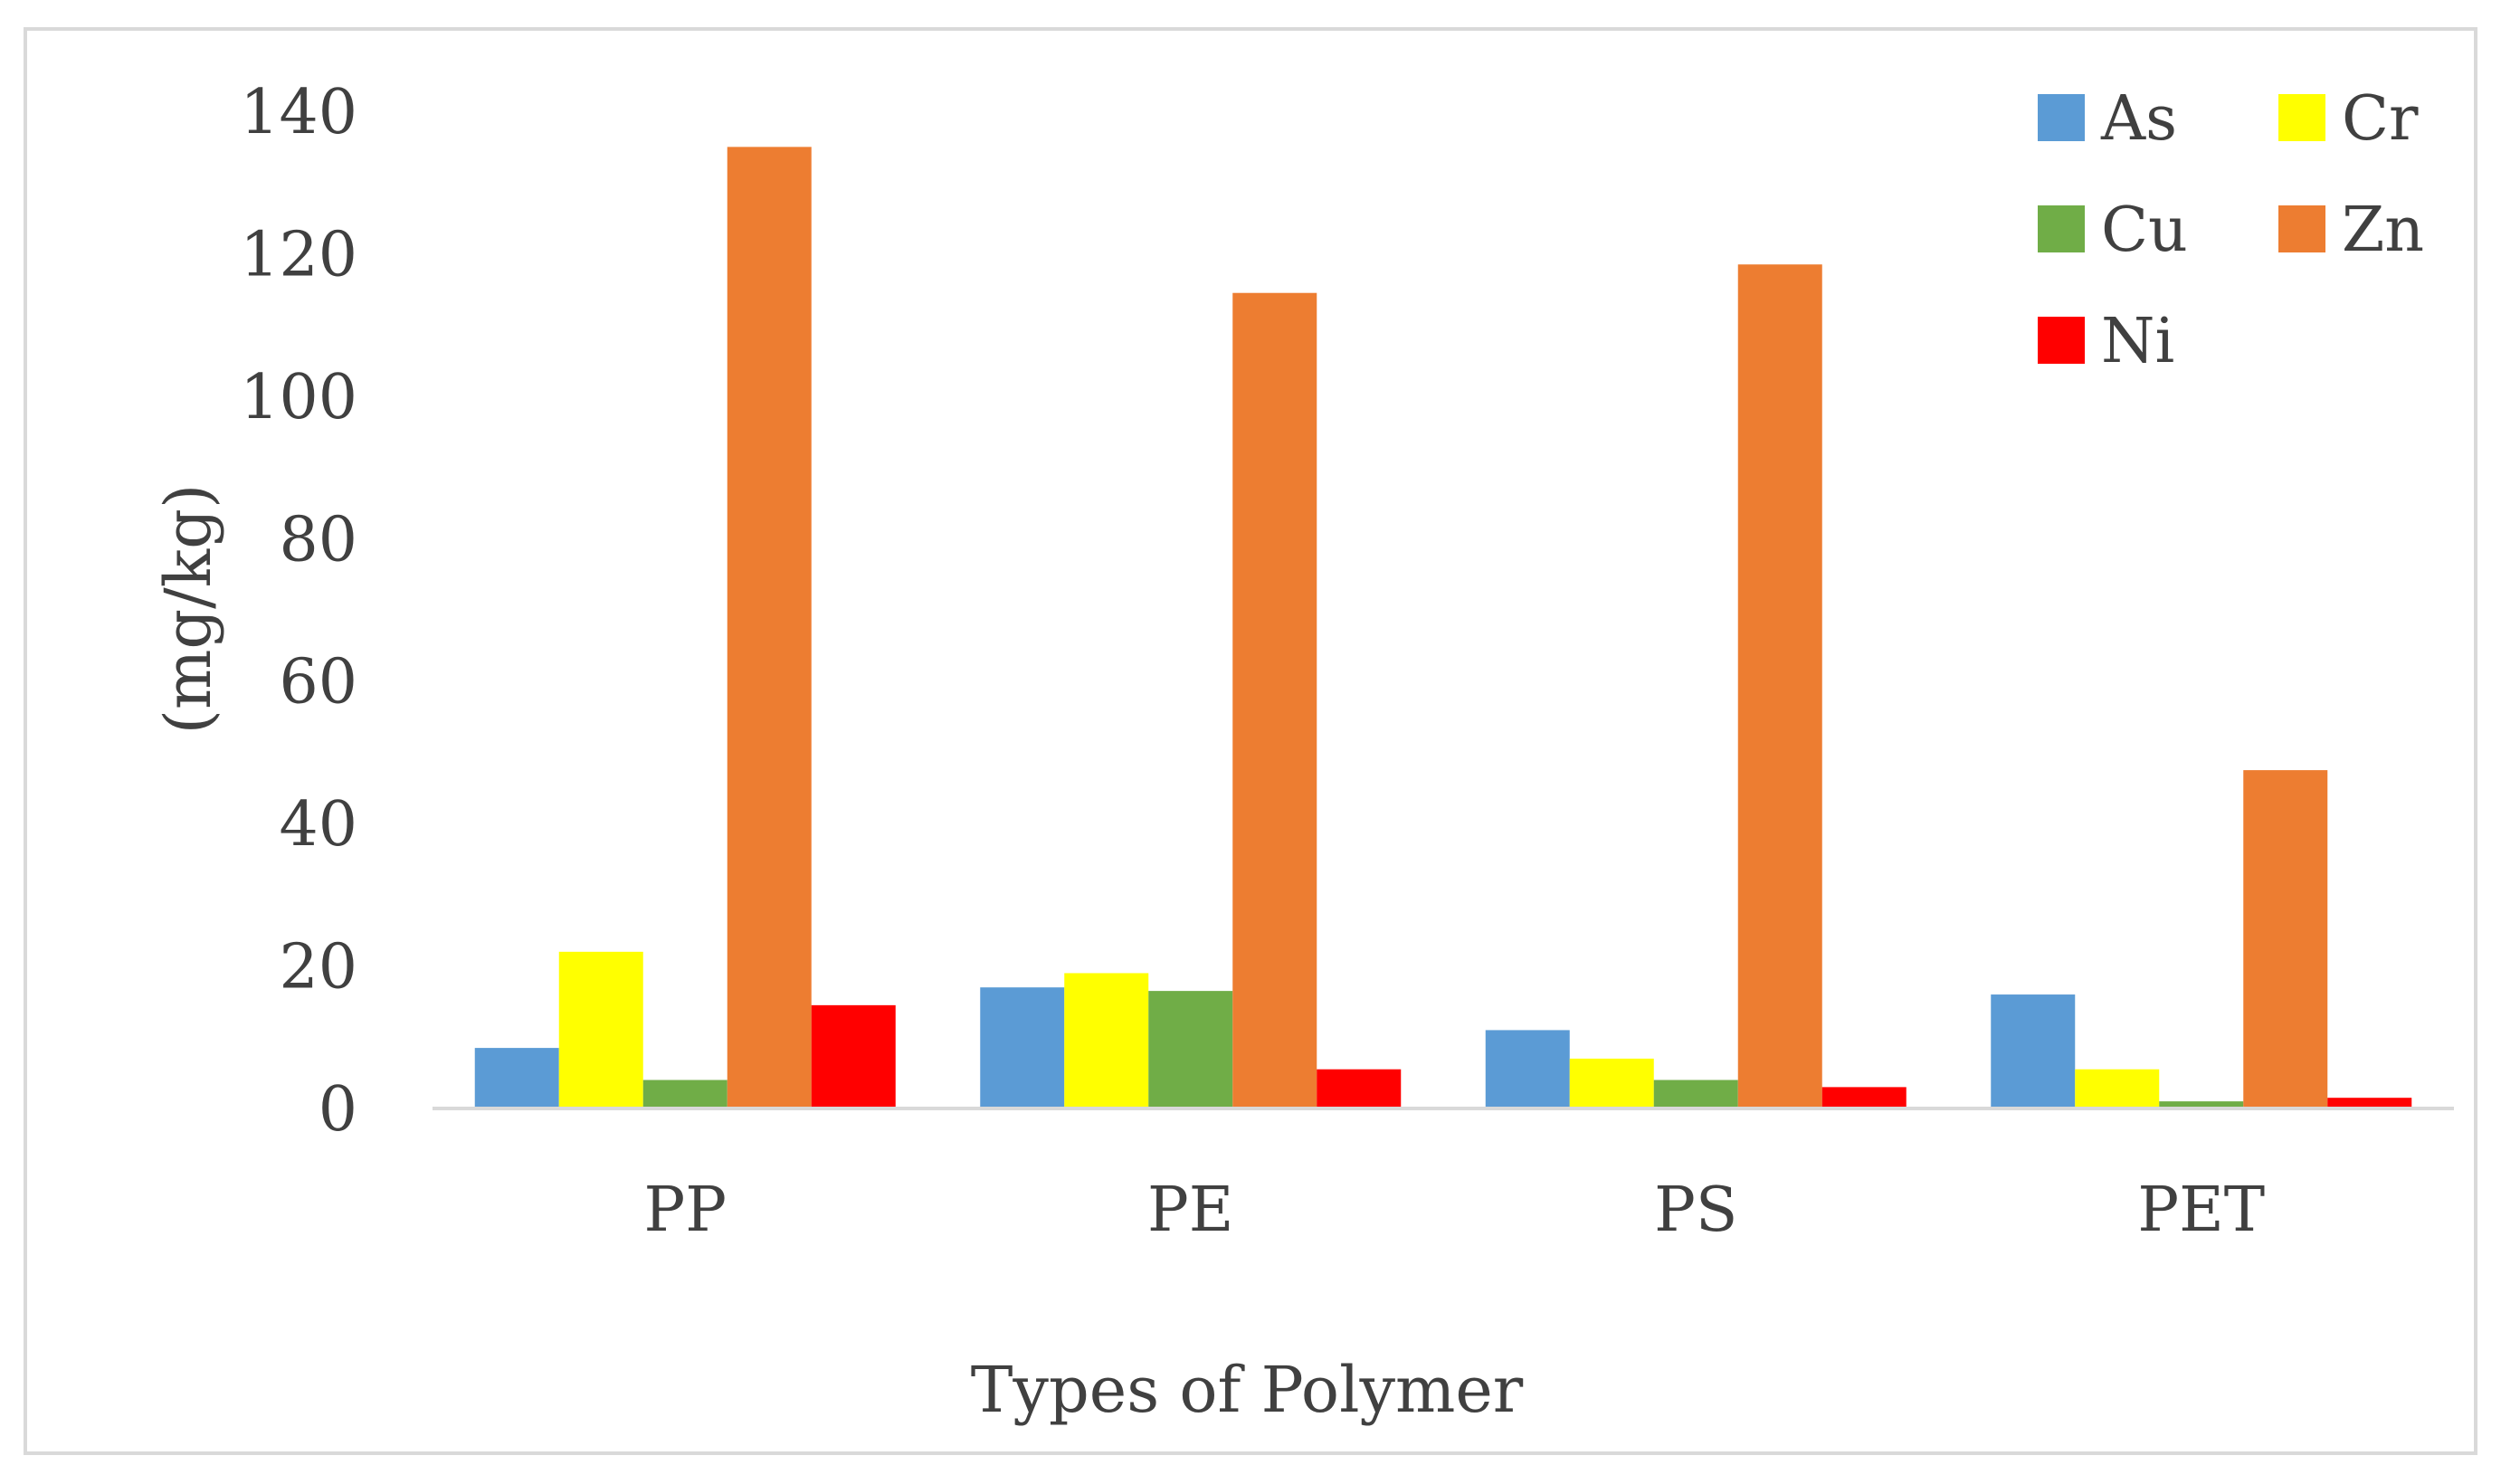  What do you see at coordinates (298, 112) in the screenshot?
I see `y-tick-label: 140` at bounding box center [298, 112].